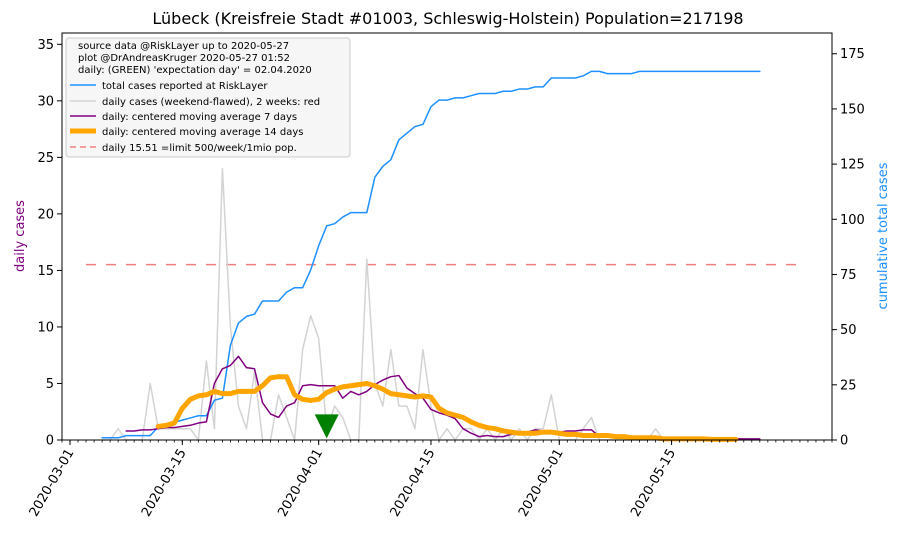 This screenshot has width=901, height=536. Describe the element at coordinates (848, 385) in the screenshot. I see `y-right-tick-label: 25` at that location.